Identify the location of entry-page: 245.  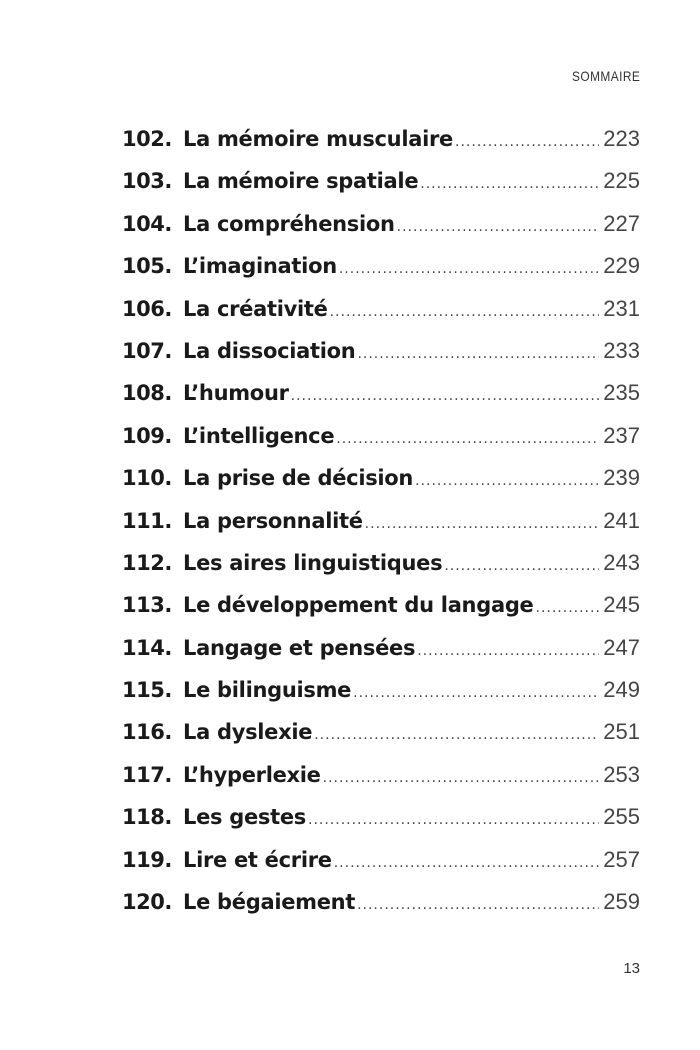
(621, 605).